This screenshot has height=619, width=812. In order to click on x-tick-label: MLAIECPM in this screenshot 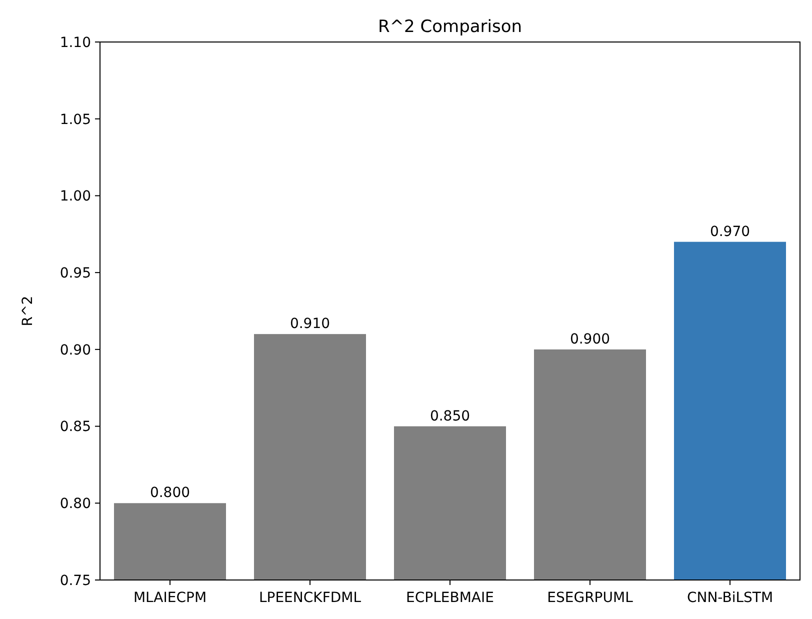, I will do `click(170, 598)`.